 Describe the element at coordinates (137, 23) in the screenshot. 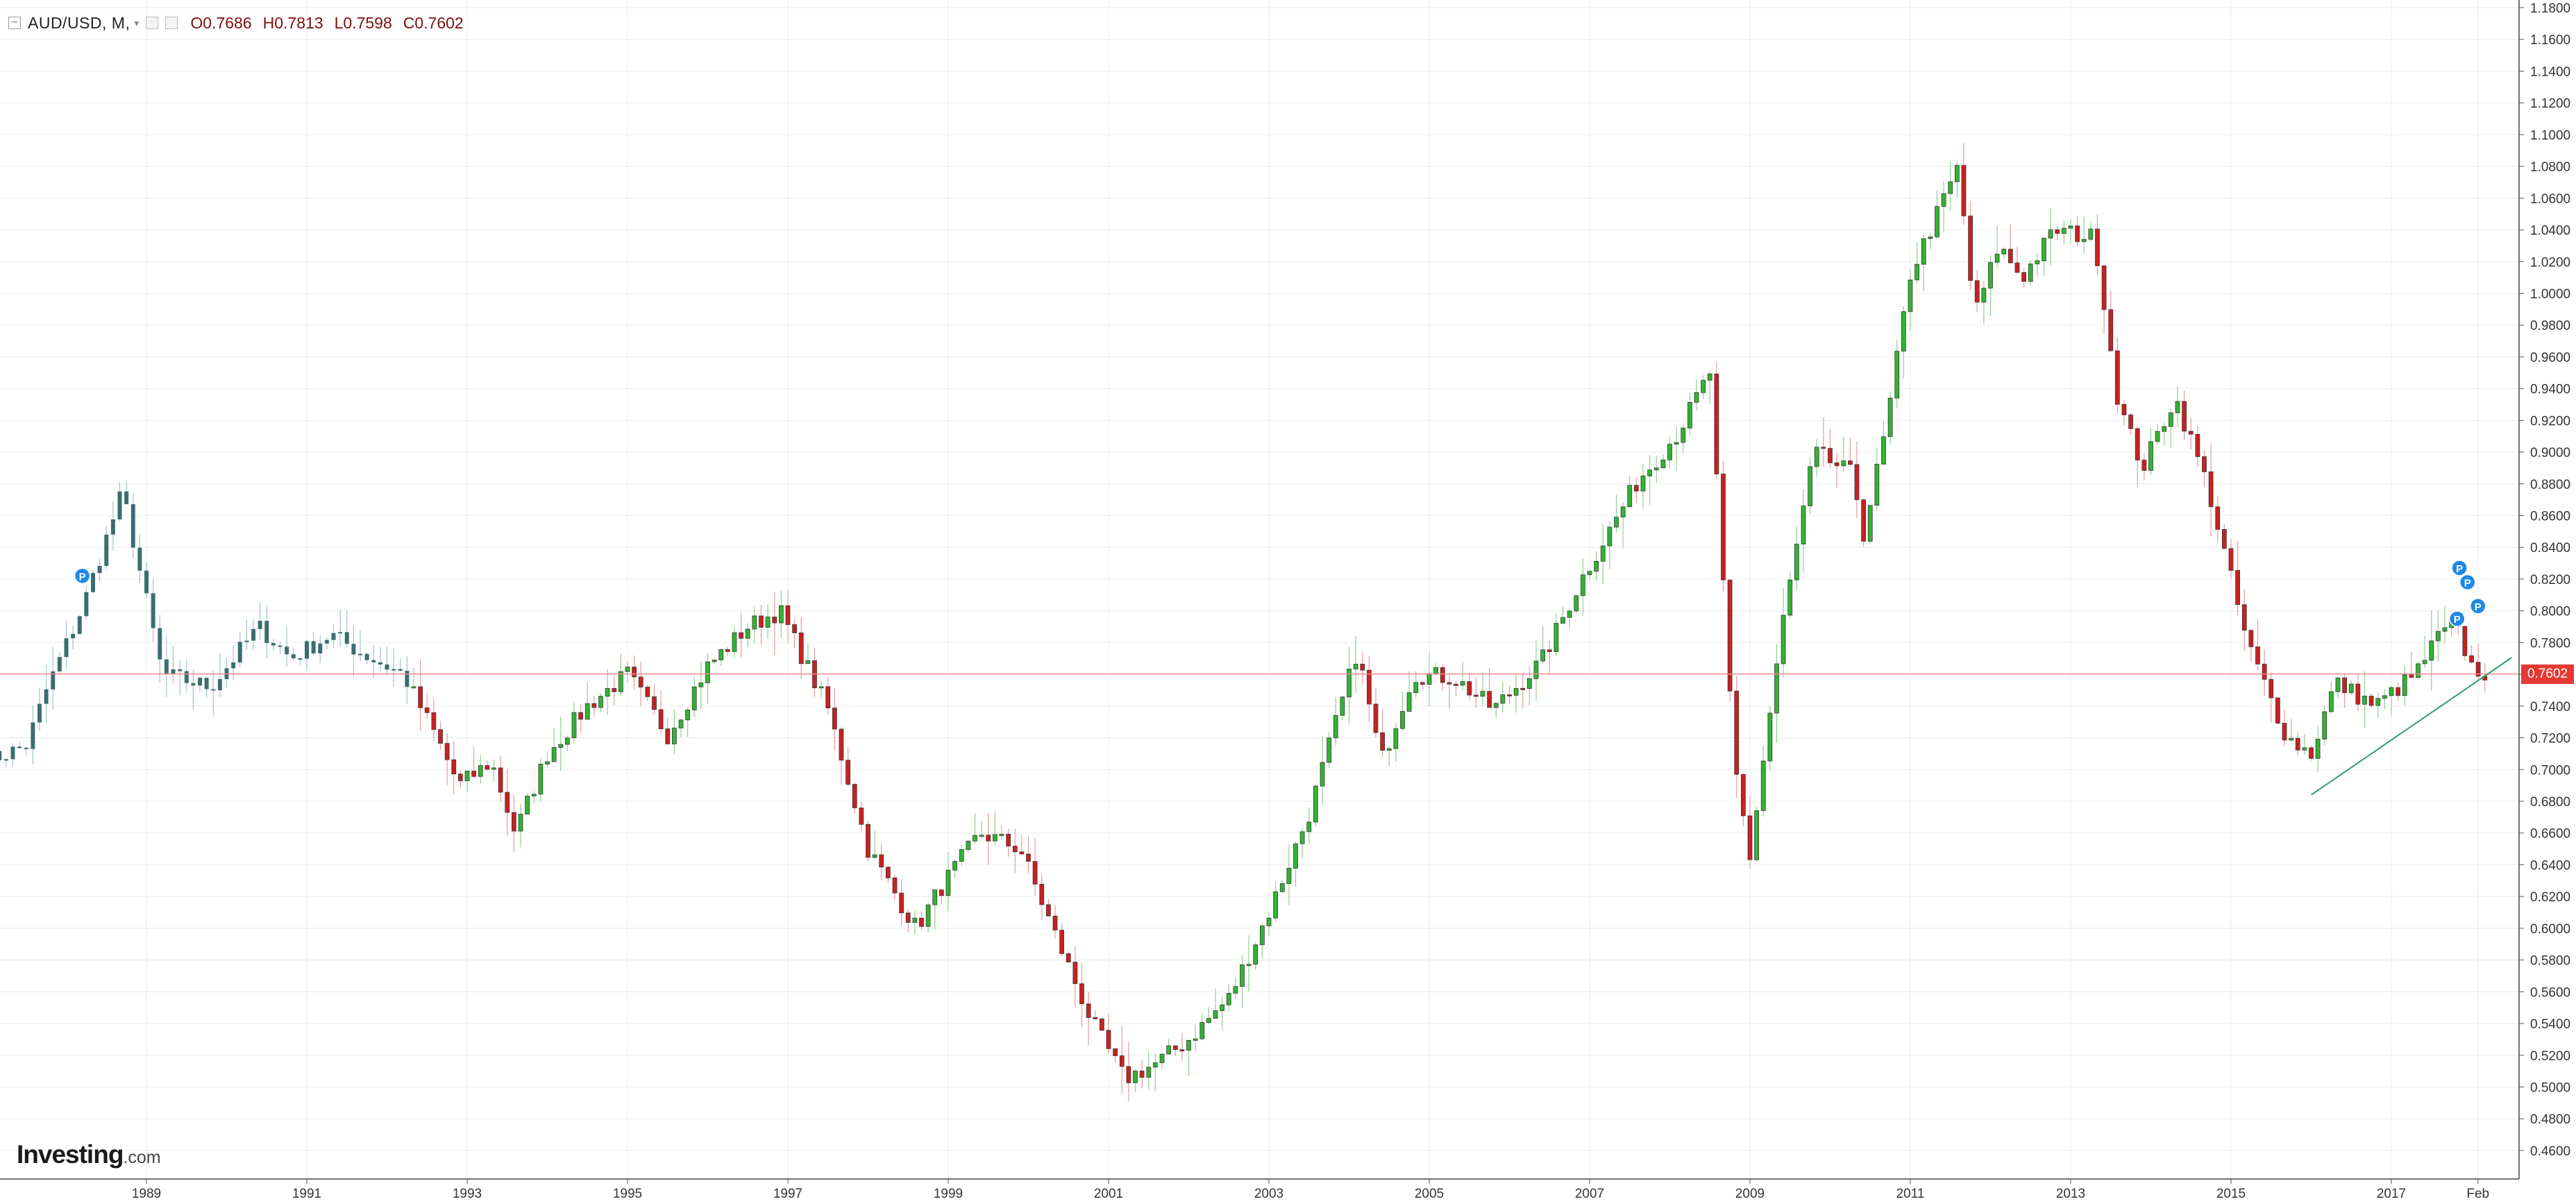

I see `chevron-down-icon: ▾` at that location.